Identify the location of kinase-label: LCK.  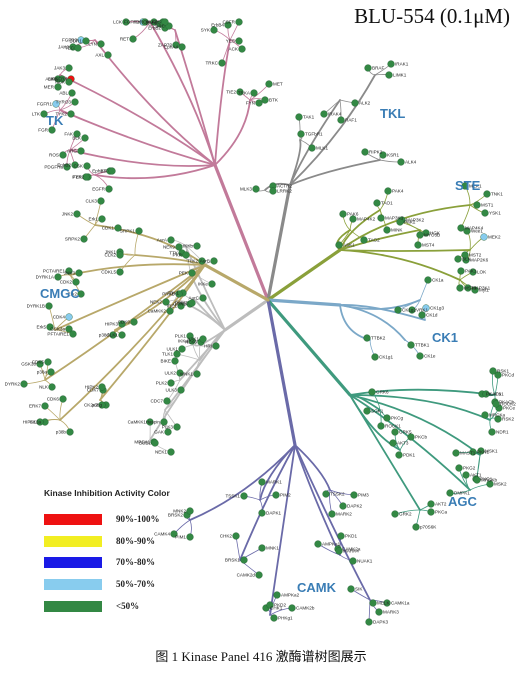
(118, 22).